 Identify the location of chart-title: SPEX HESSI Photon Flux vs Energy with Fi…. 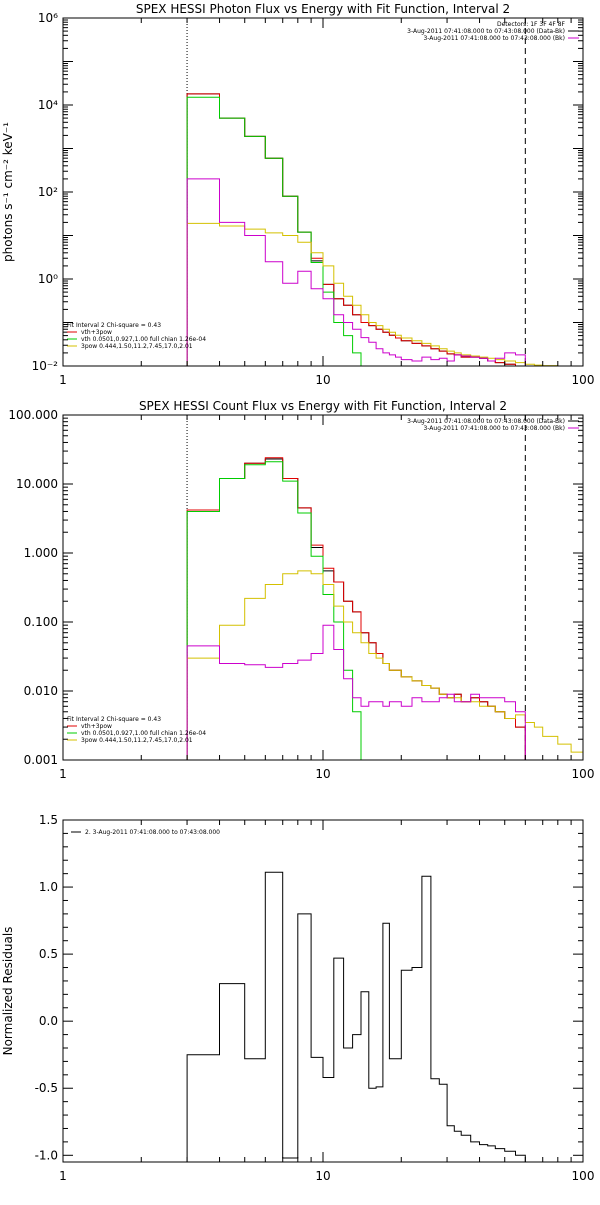
(323, 9).